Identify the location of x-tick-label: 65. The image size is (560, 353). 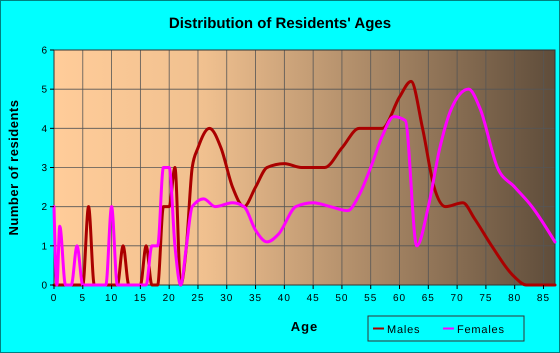
(428, 298).